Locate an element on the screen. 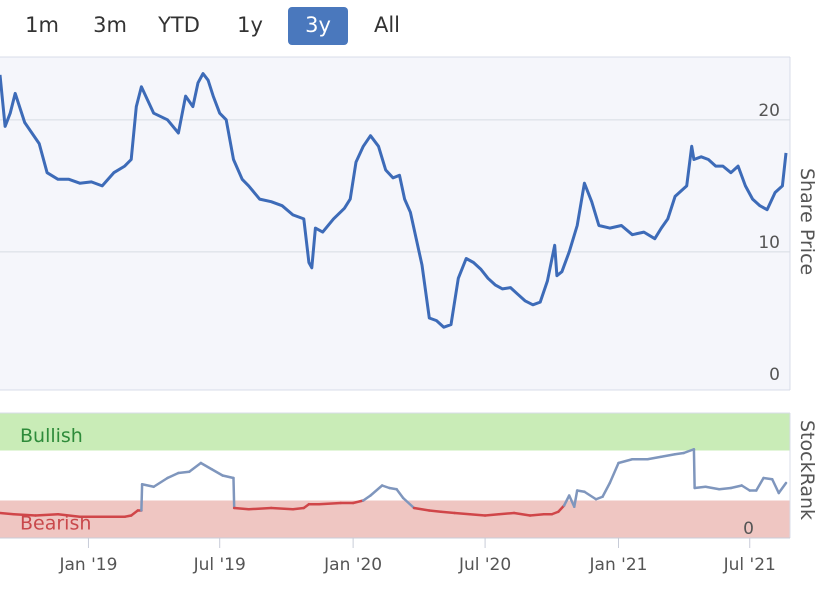 This screenshot has width=832, height=597. band-label-bearish: Bearish is located at coordinates (55, 524).